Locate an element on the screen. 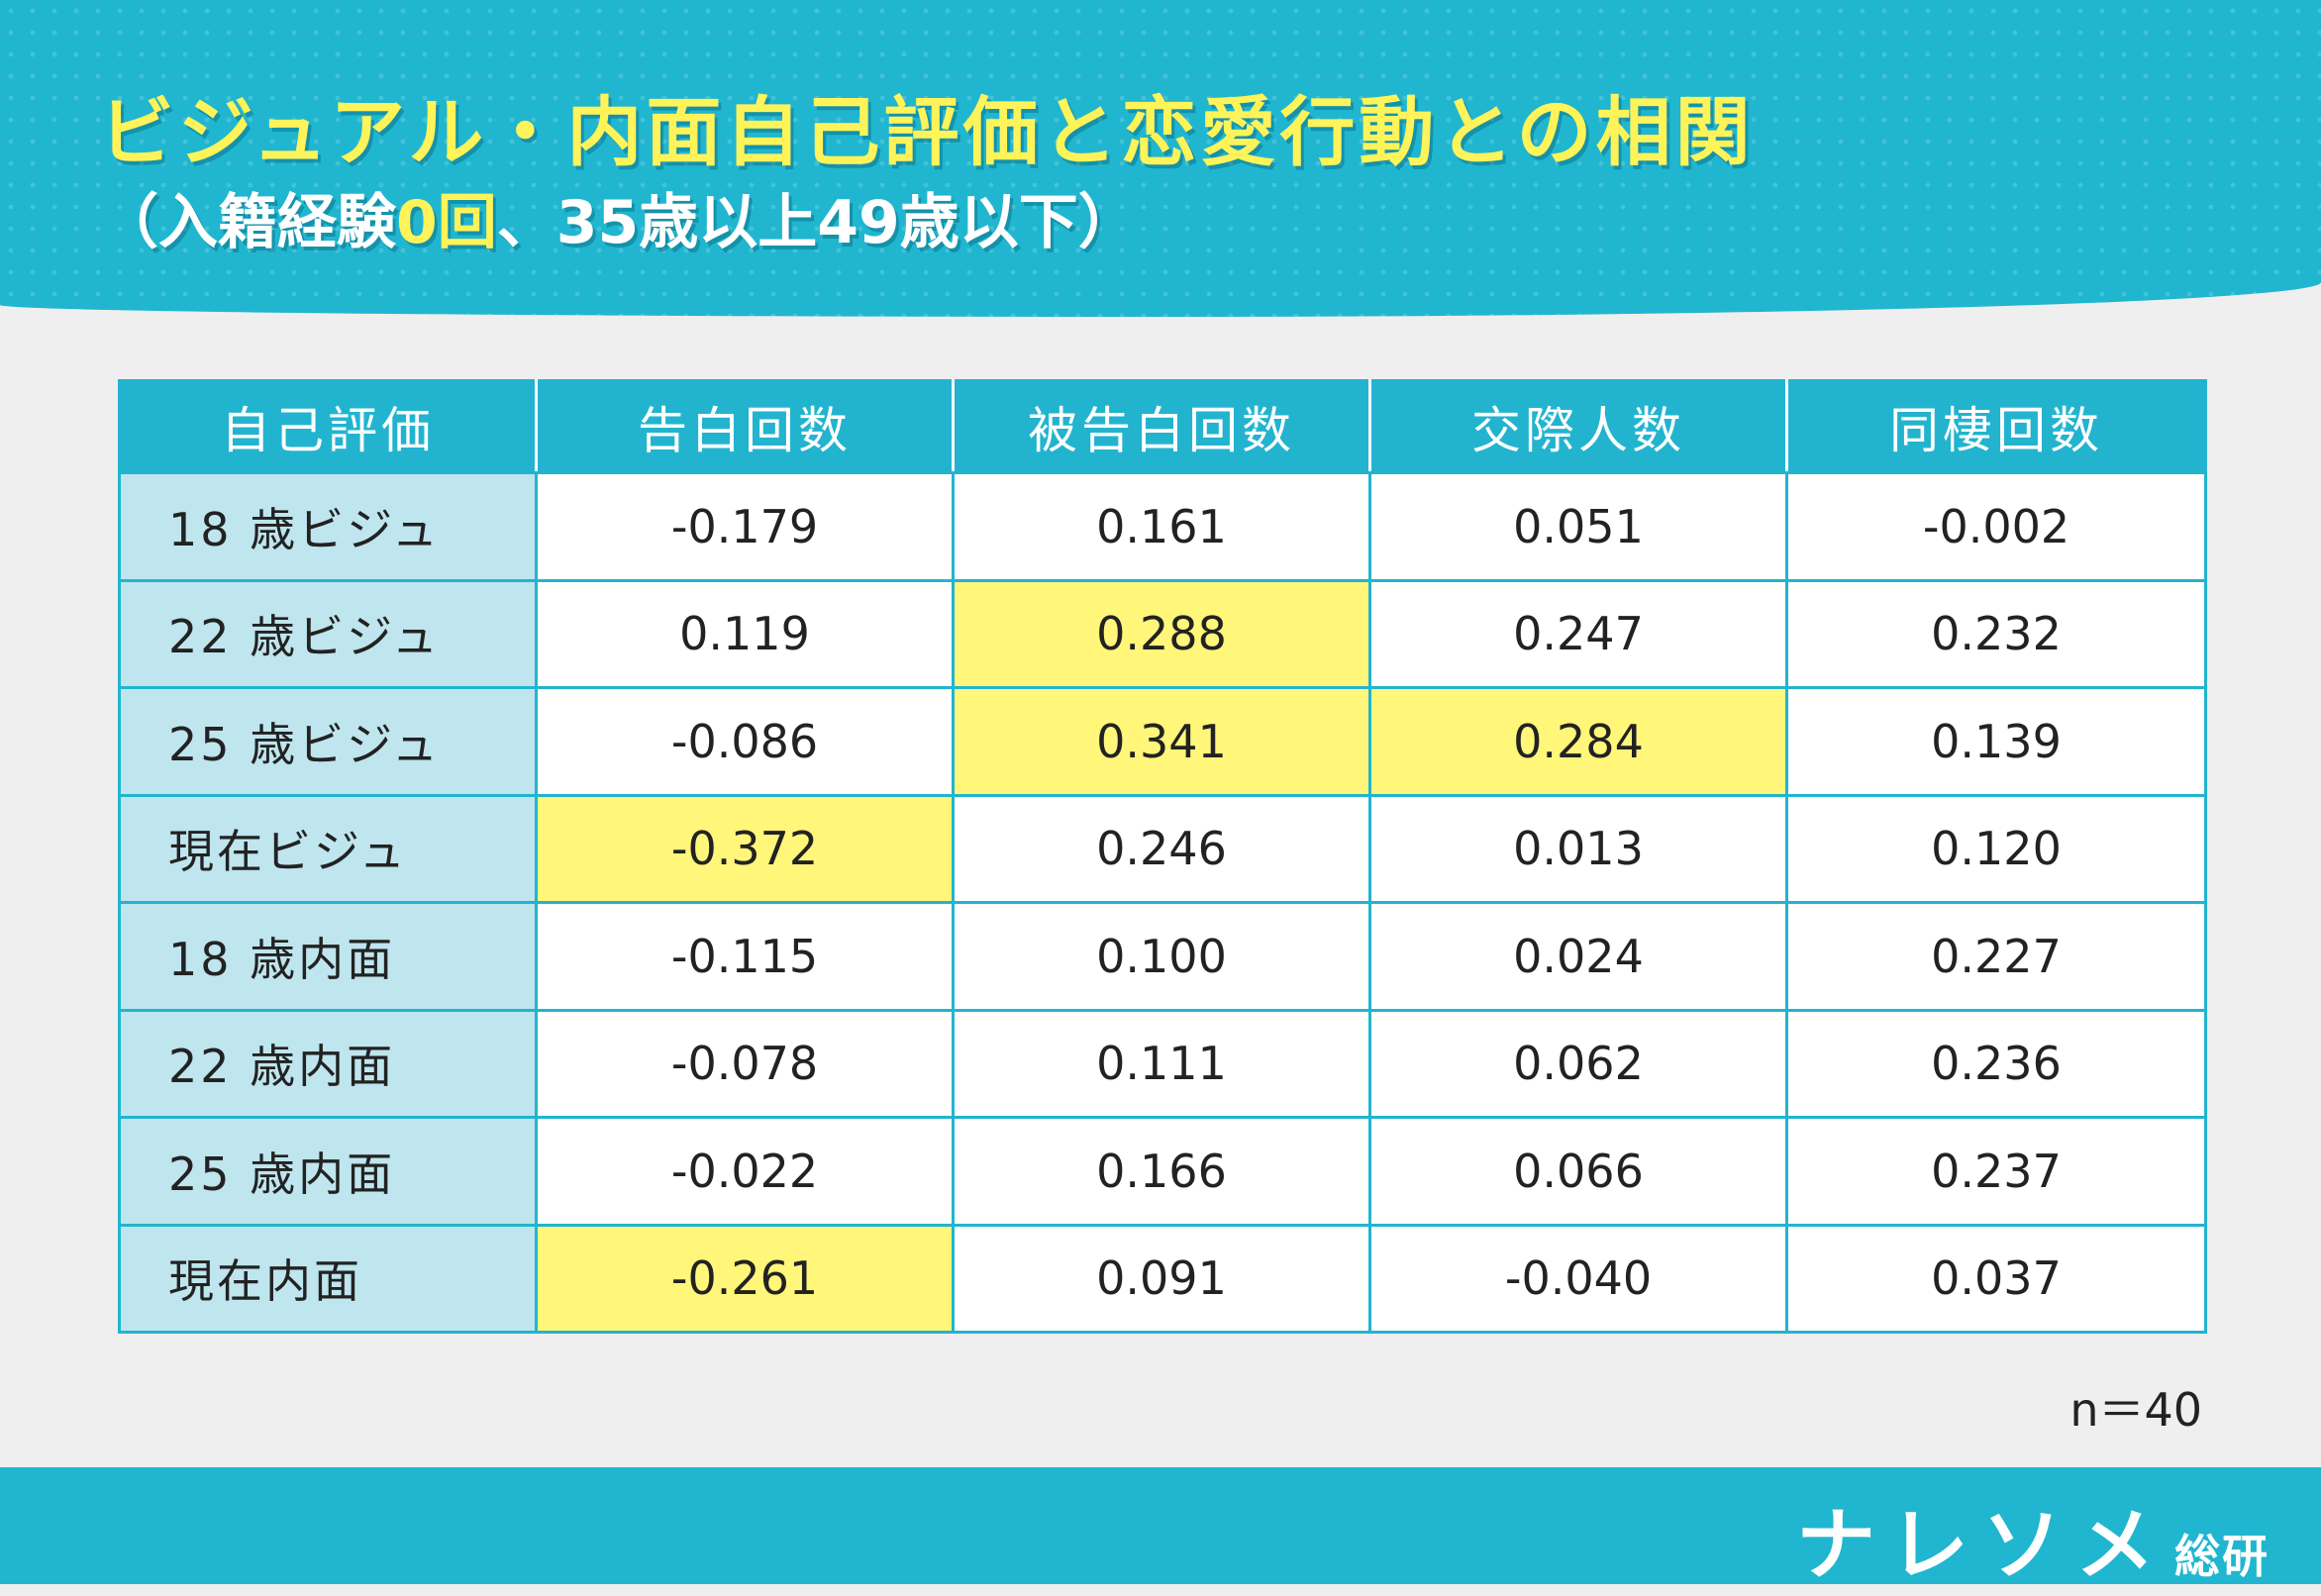  table-row: 現在ビジュ -0.372 0.246 0.013 0.120 is located at coordinates (1162, 848).